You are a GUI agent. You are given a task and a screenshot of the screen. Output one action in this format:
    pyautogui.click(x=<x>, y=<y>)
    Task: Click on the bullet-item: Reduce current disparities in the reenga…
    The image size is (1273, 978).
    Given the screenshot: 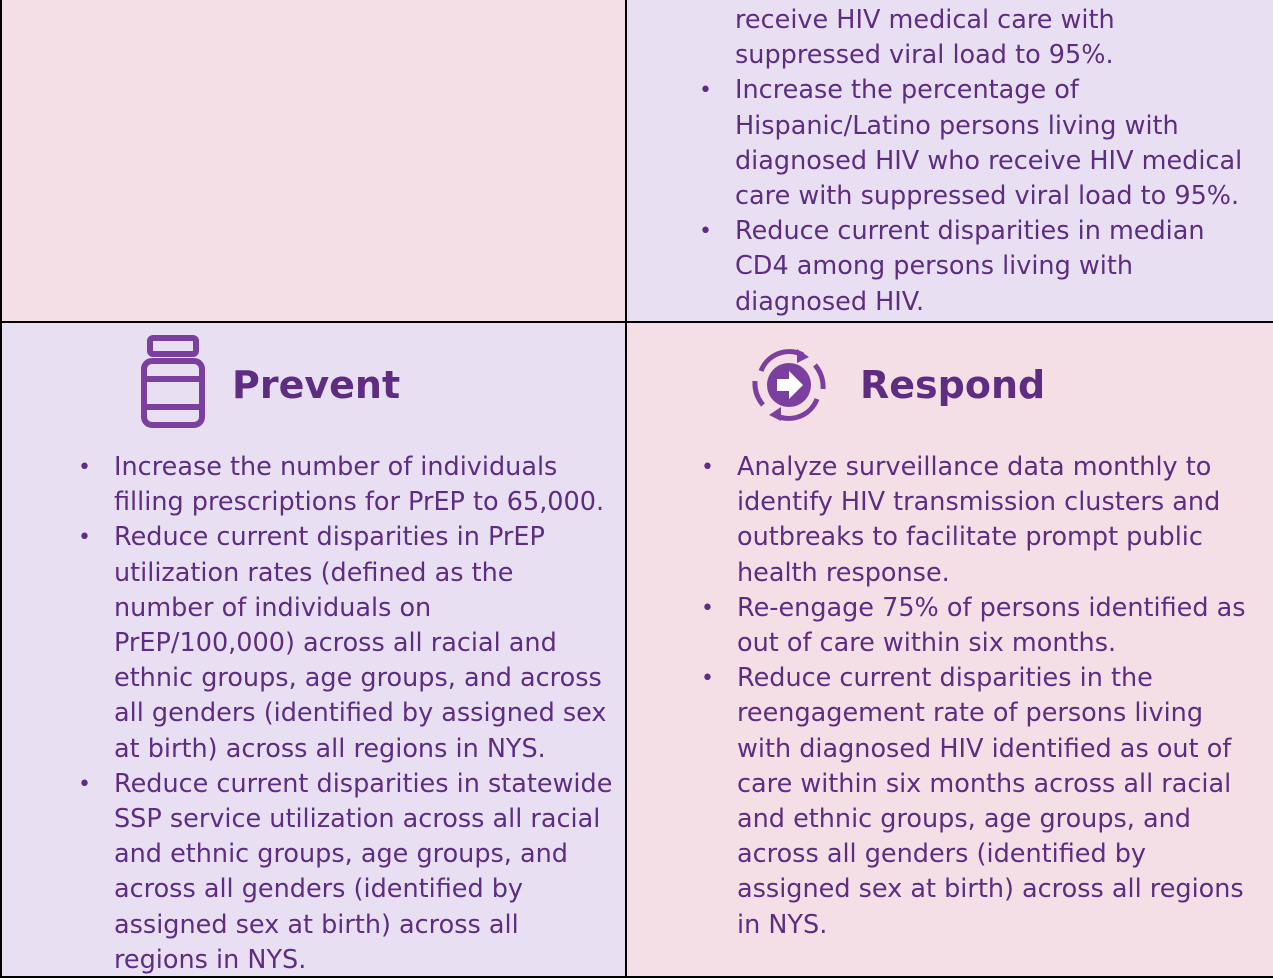 What is the action you would take?
    pyautogui.click(x=983, y=802)
    